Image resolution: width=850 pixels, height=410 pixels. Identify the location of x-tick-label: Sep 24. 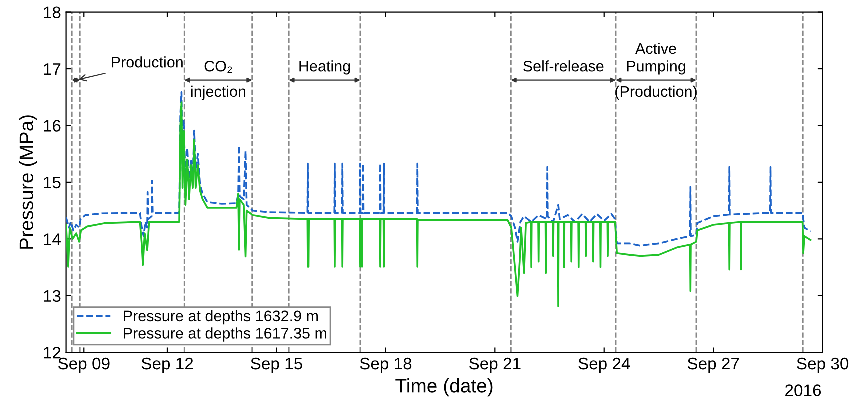
(604, 365).